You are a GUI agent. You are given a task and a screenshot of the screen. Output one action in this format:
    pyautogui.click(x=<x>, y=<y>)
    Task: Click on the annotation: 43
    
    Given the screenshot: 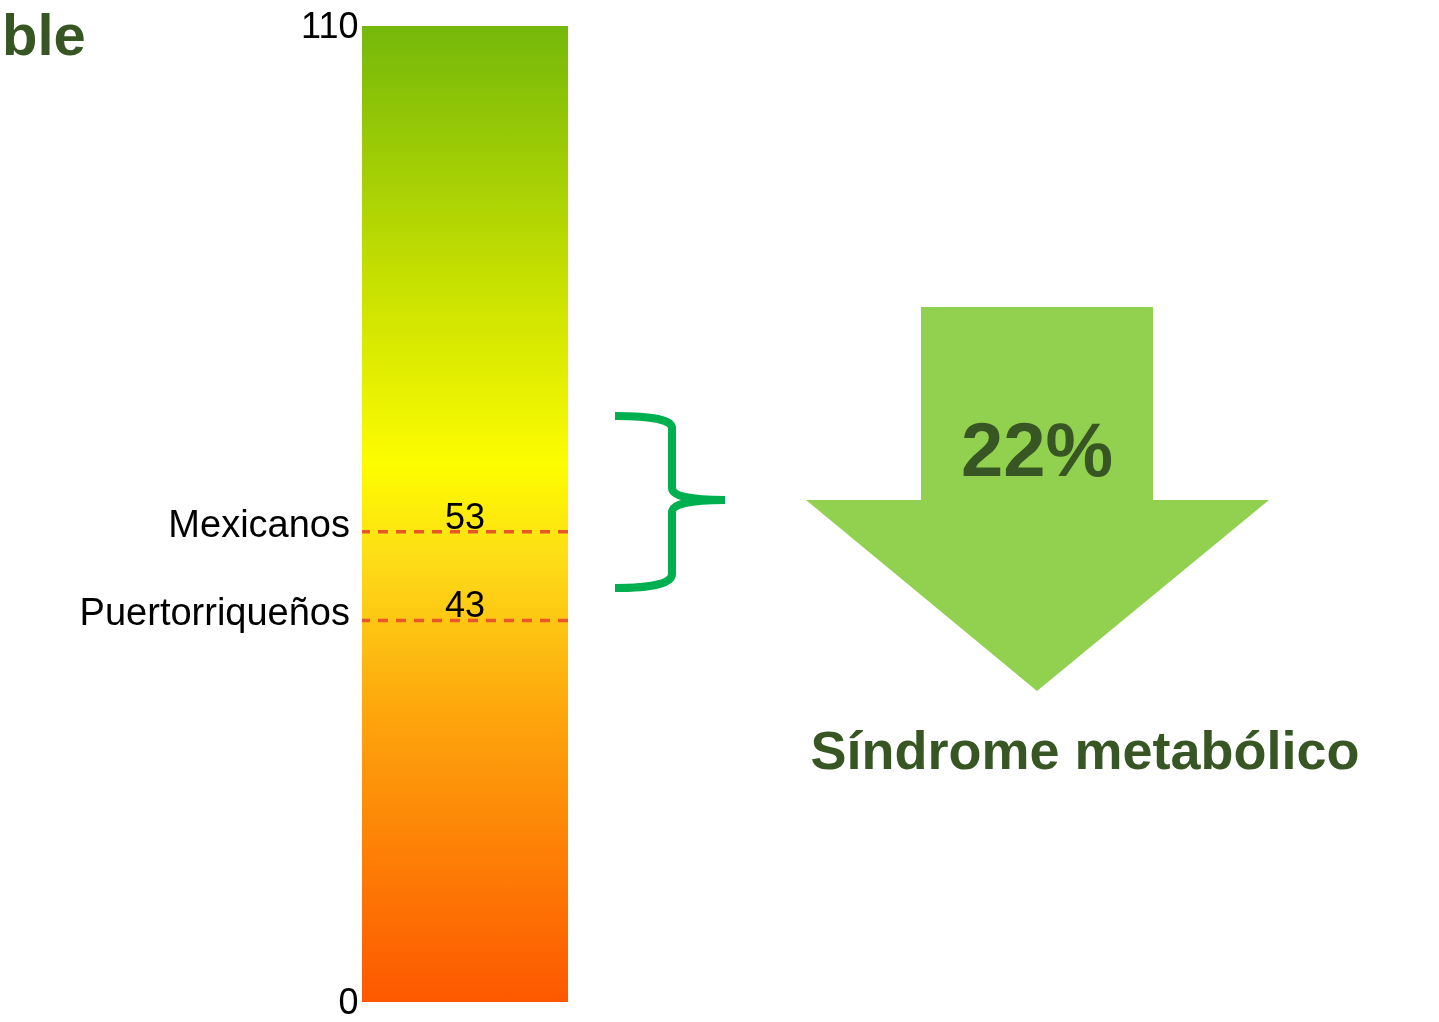 What is the action you would take?
    pyautogui.click(x=465, y=605)
    